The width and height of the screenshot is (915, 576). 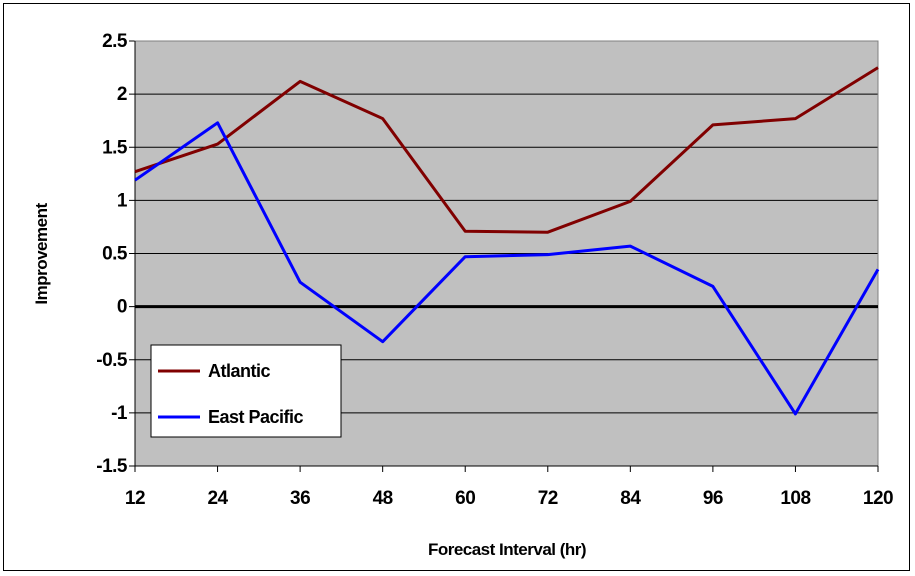 What do you see at coordinates (300, 498) in the screenshot?
I see `x-tick-label: 36` at bounding box center [300, 498].